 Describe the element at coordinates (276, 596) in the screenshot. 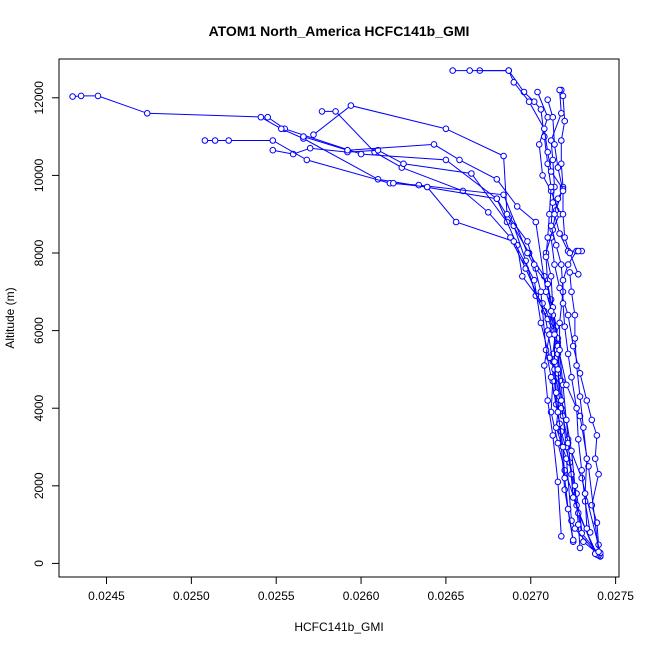

I see `x-tick-label: 0.0255` at that location.